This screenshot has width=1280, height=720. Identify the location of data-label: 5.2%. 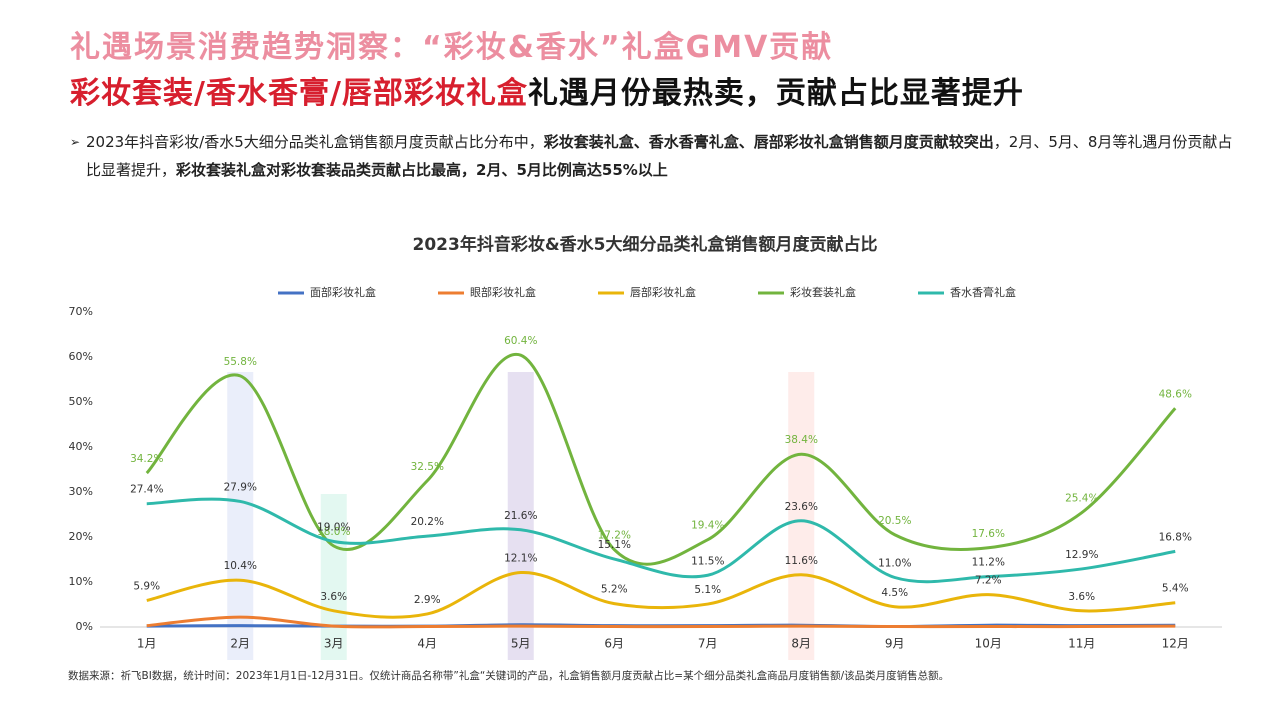
(614, 590).